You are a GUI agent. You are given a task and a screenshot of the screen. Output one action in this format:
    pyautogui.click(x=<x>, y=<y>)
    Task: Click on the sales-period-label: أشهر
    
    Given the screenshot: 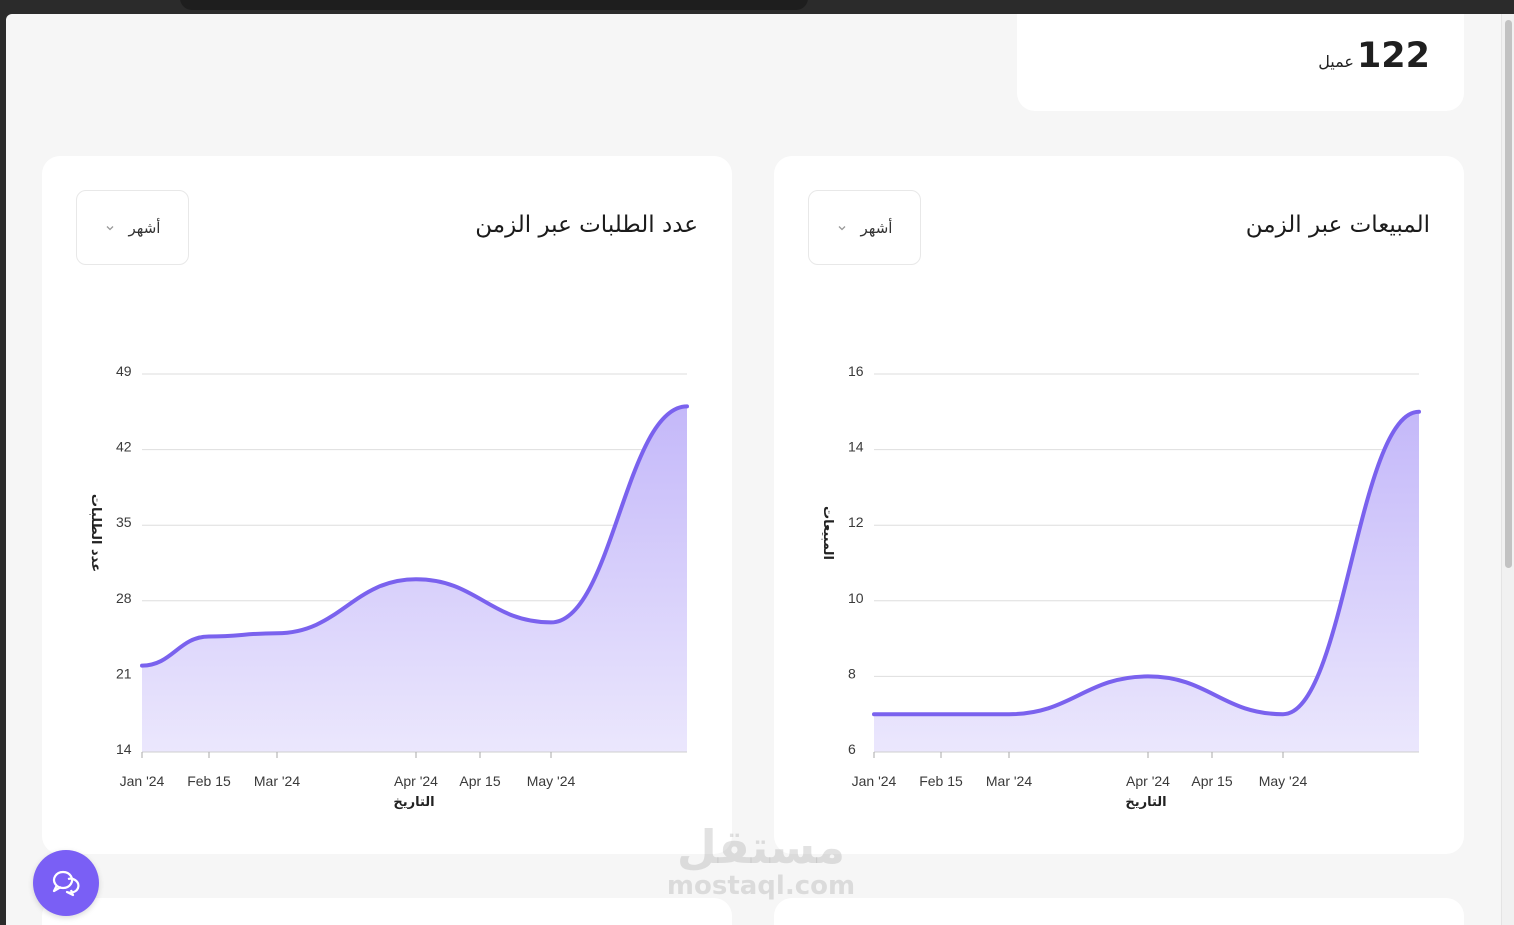 What is the action you would take?
    pyautogui.click(x=876, y=227)
    